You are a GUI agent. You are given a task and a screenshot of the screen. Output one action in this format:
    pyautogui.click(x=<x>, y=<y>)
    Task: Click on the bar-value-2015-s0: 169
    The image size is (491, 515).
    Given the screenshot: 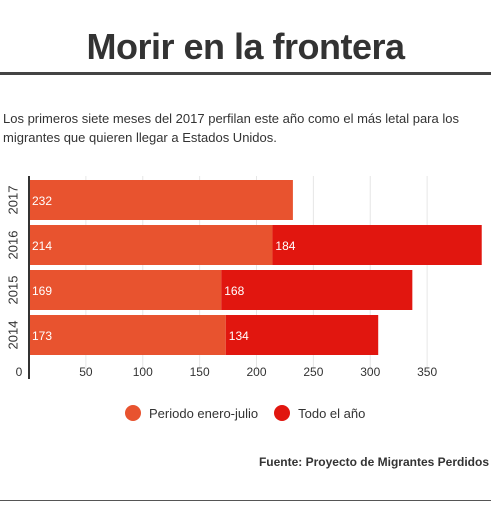 What is the action you would take?
    pyautogui.click(x=42, y=291)
    